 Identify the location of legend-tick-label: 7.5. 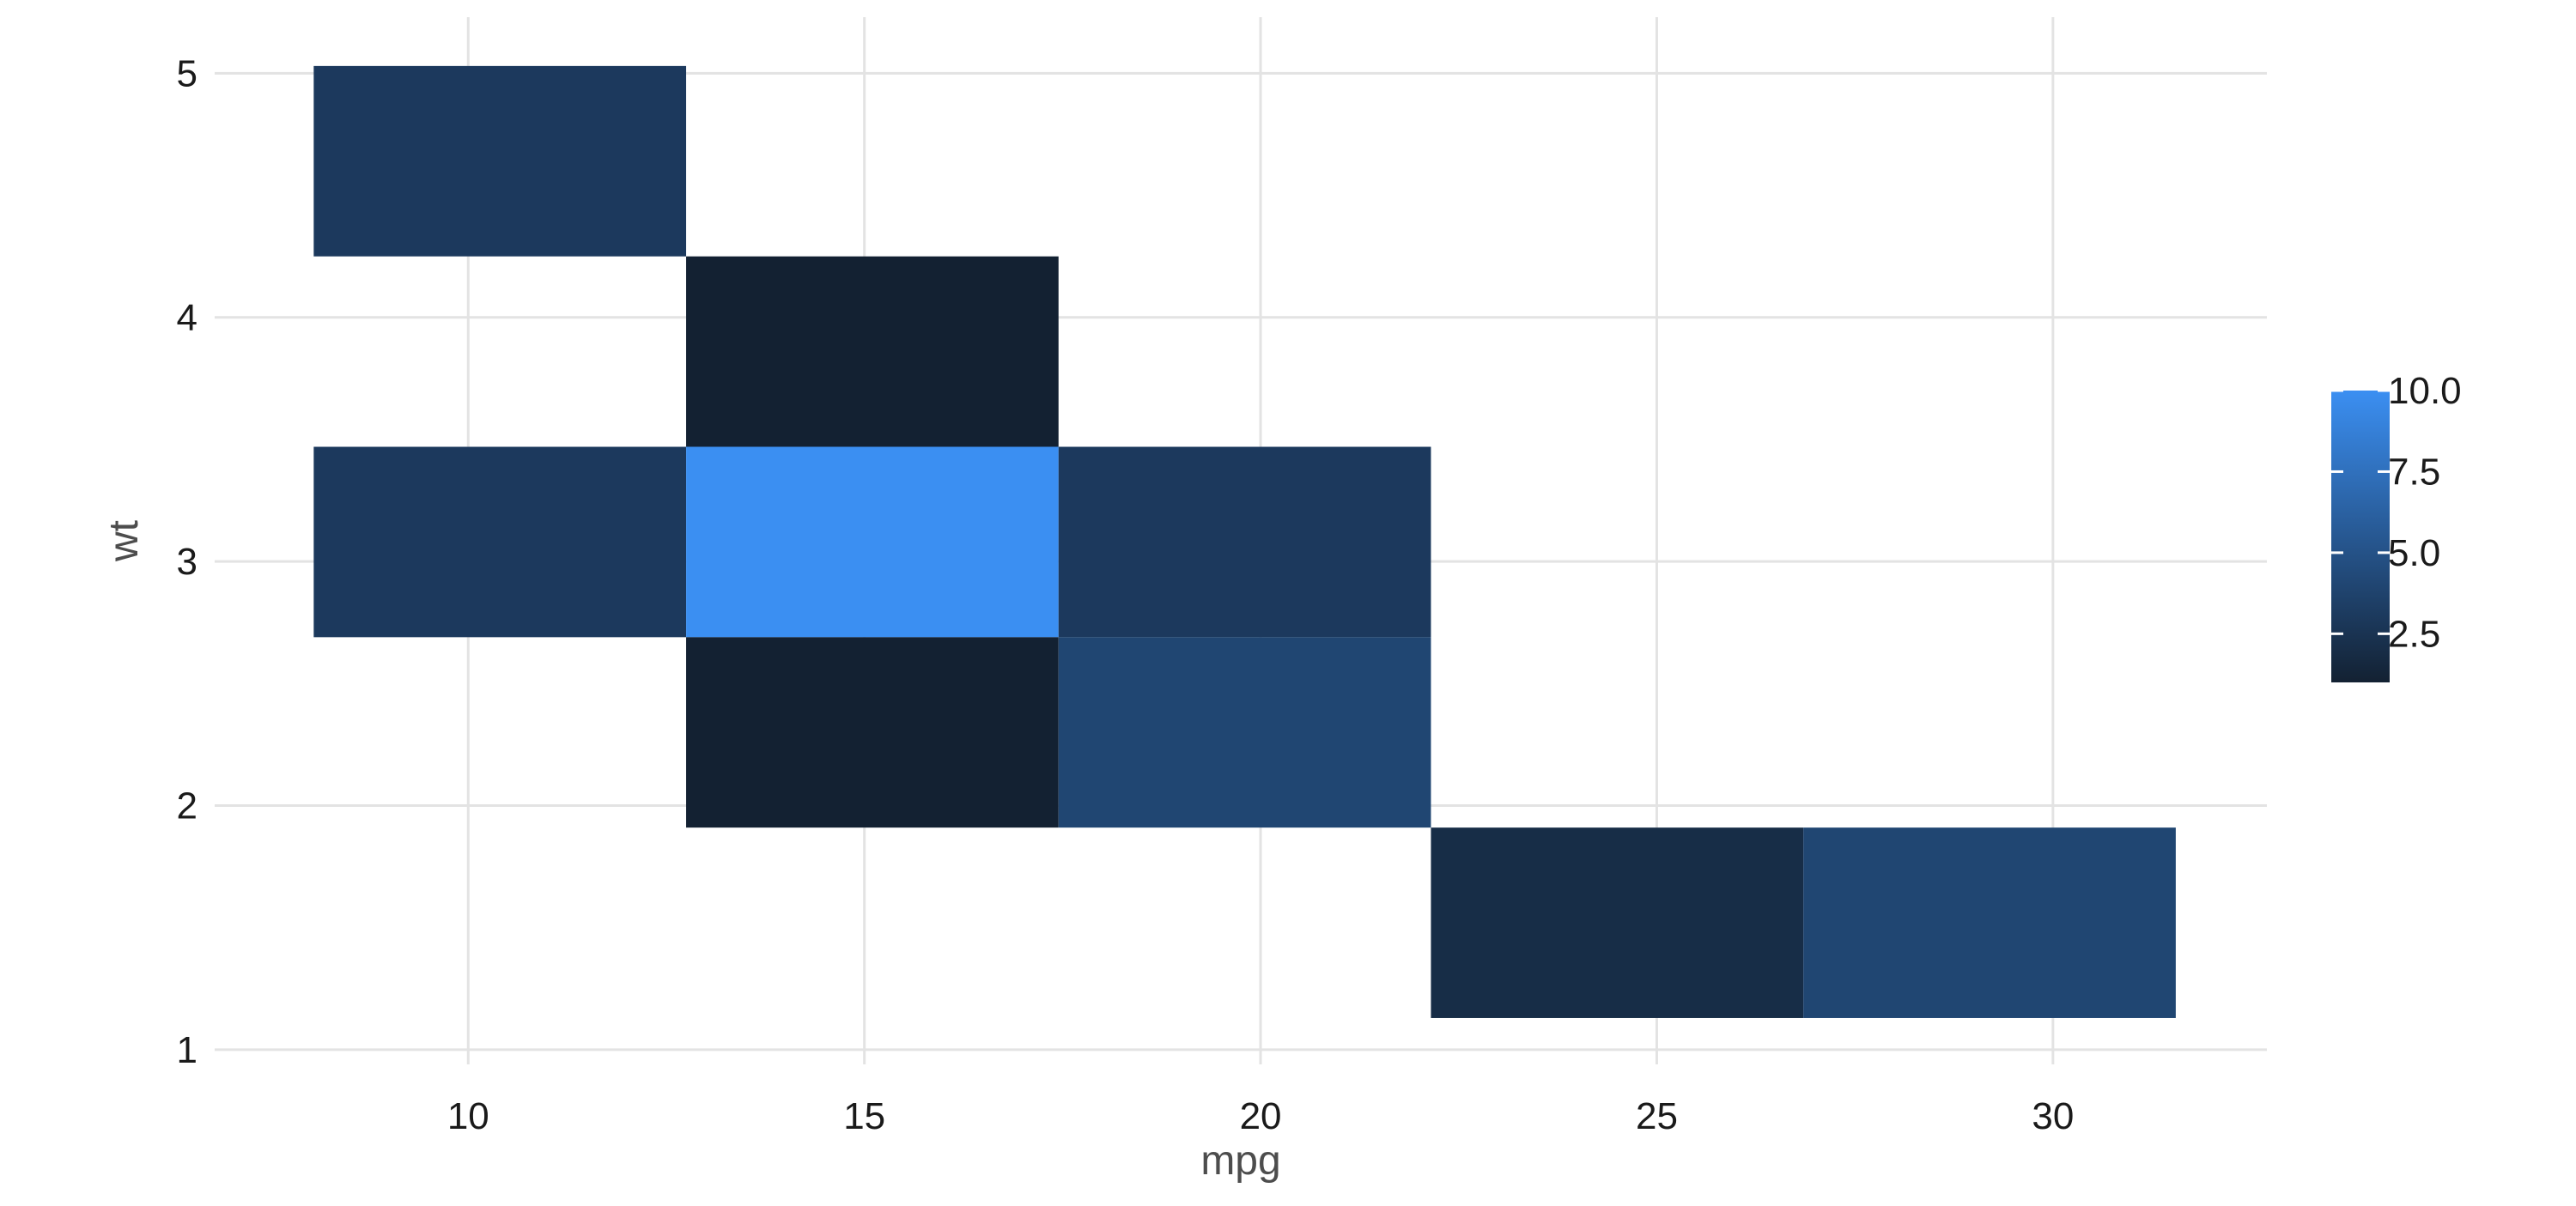
(2414, 472).